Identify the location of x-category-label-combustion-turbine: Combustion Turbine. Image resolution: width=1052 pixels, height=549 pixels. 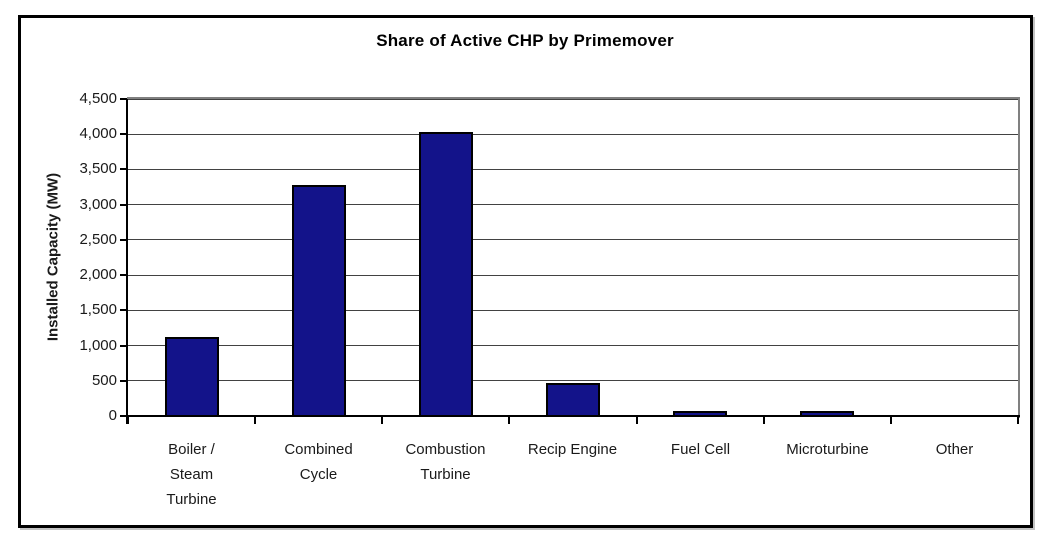
(445, 462).